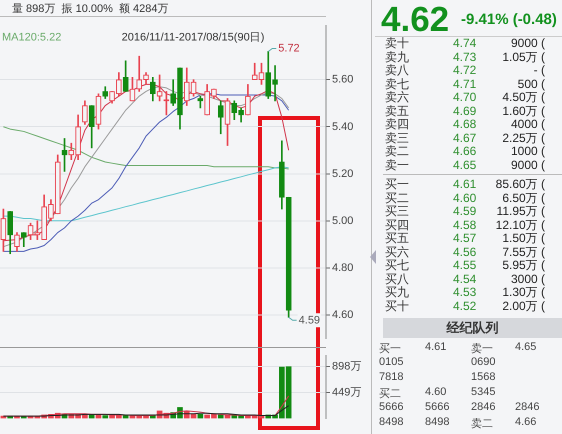  I want to click on category-label: 7818, so click(391, 377).